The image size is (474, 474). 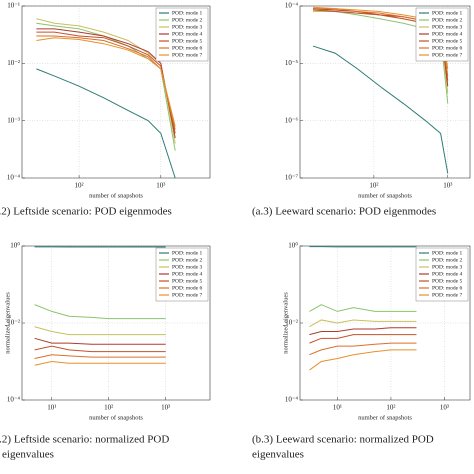 I want to click on caption: (b.3) Leeward scenario: normalized POD, so click(x=343, y=440).